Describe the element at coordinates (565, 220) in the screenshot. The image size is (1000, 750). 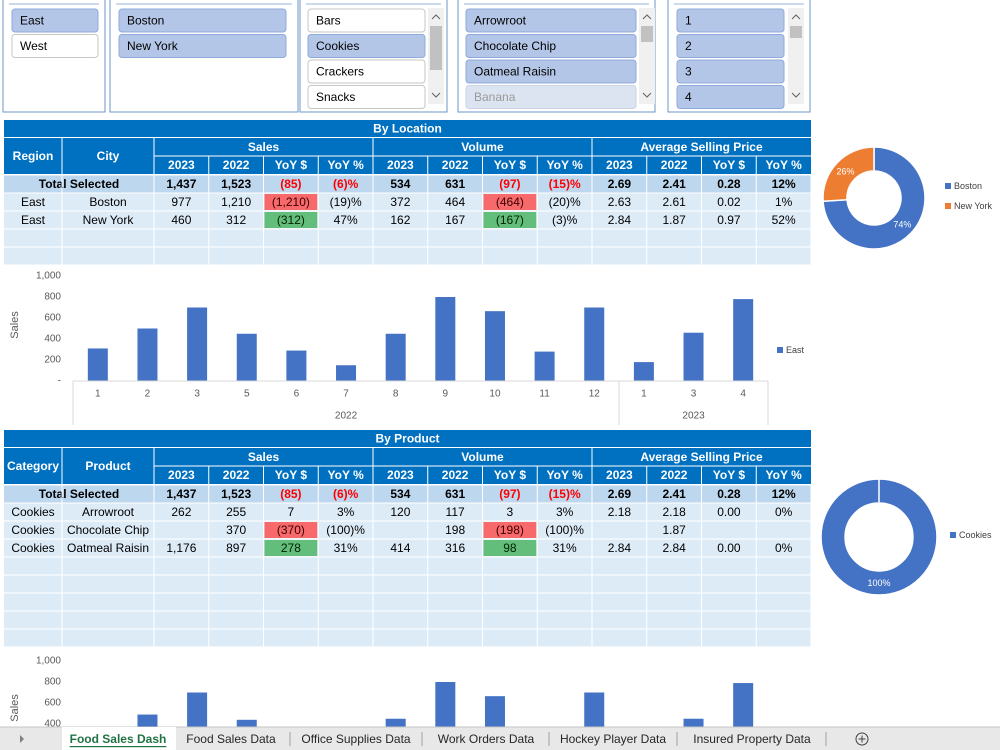
I see `table-cell: (3)%` at that location.